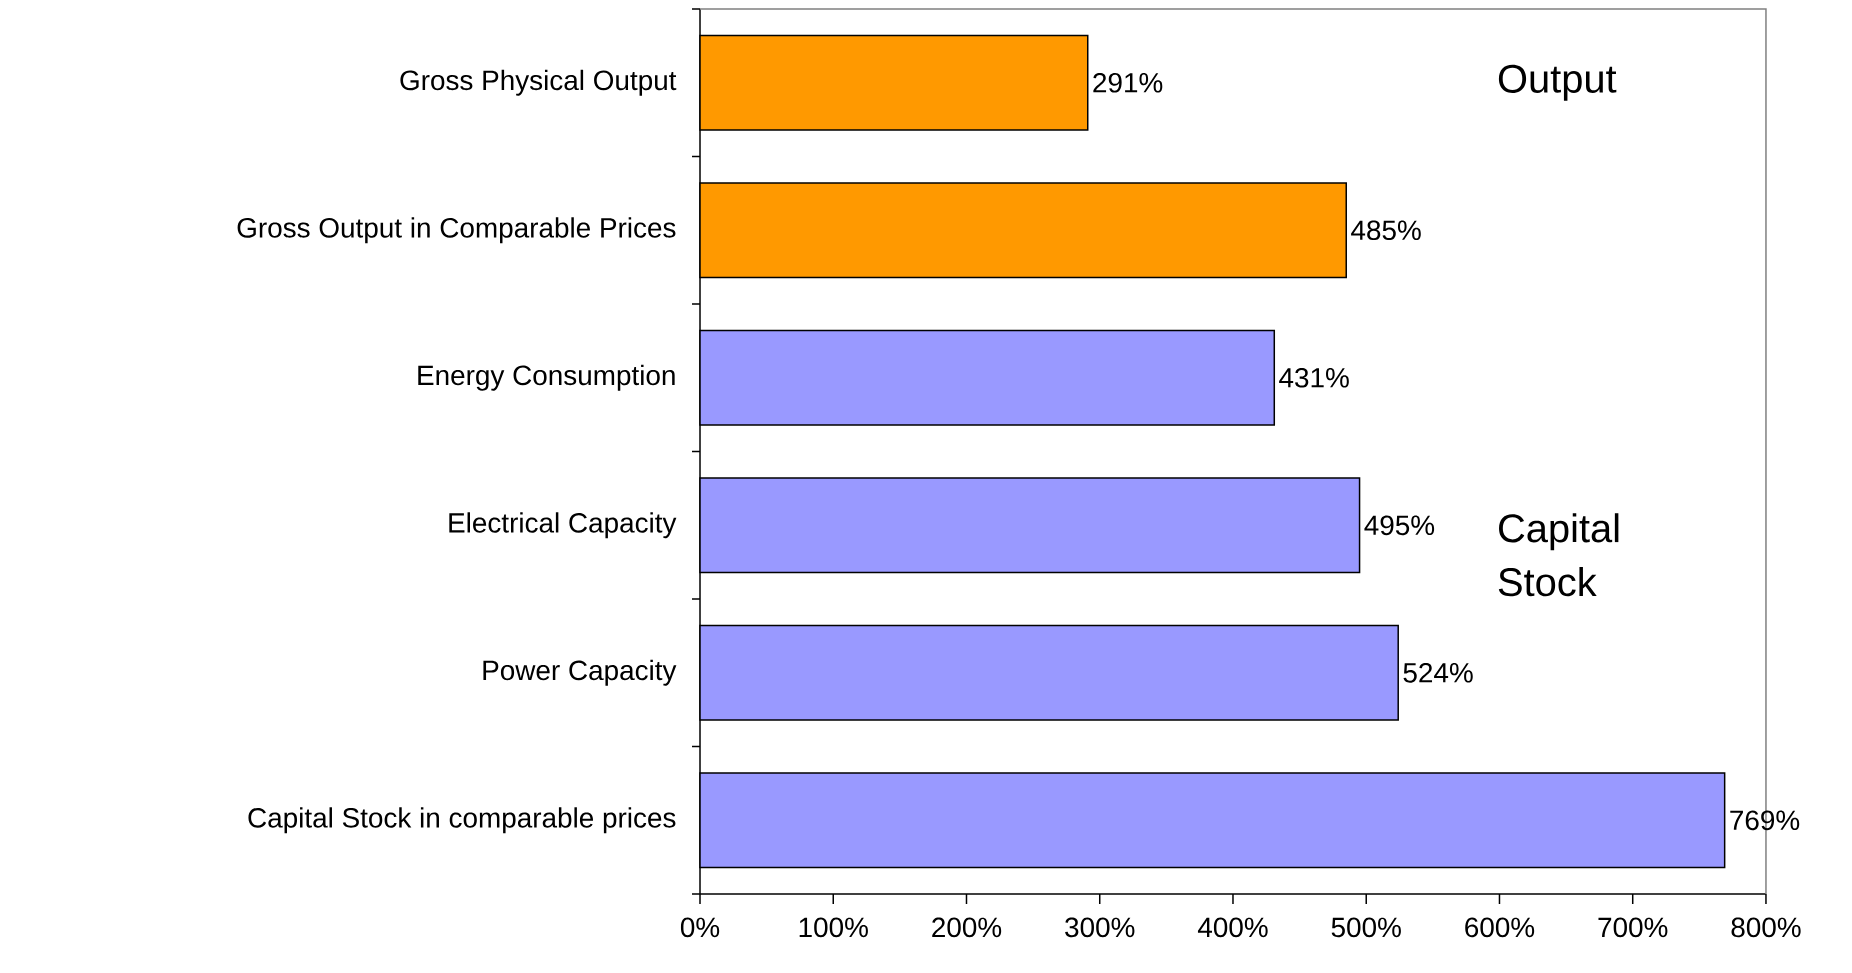 This screenshot has width=1852, height=973. Describe the element at coordinates (1438, 672) in the screenshot. I see `data-label: 524%` at that location.